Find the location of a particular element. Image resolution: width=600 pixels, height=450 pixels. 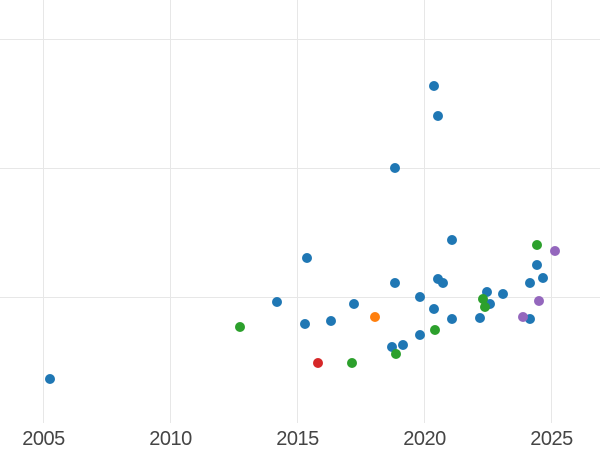

x-tick-label: 2005 is located at coordinates (43, 439).